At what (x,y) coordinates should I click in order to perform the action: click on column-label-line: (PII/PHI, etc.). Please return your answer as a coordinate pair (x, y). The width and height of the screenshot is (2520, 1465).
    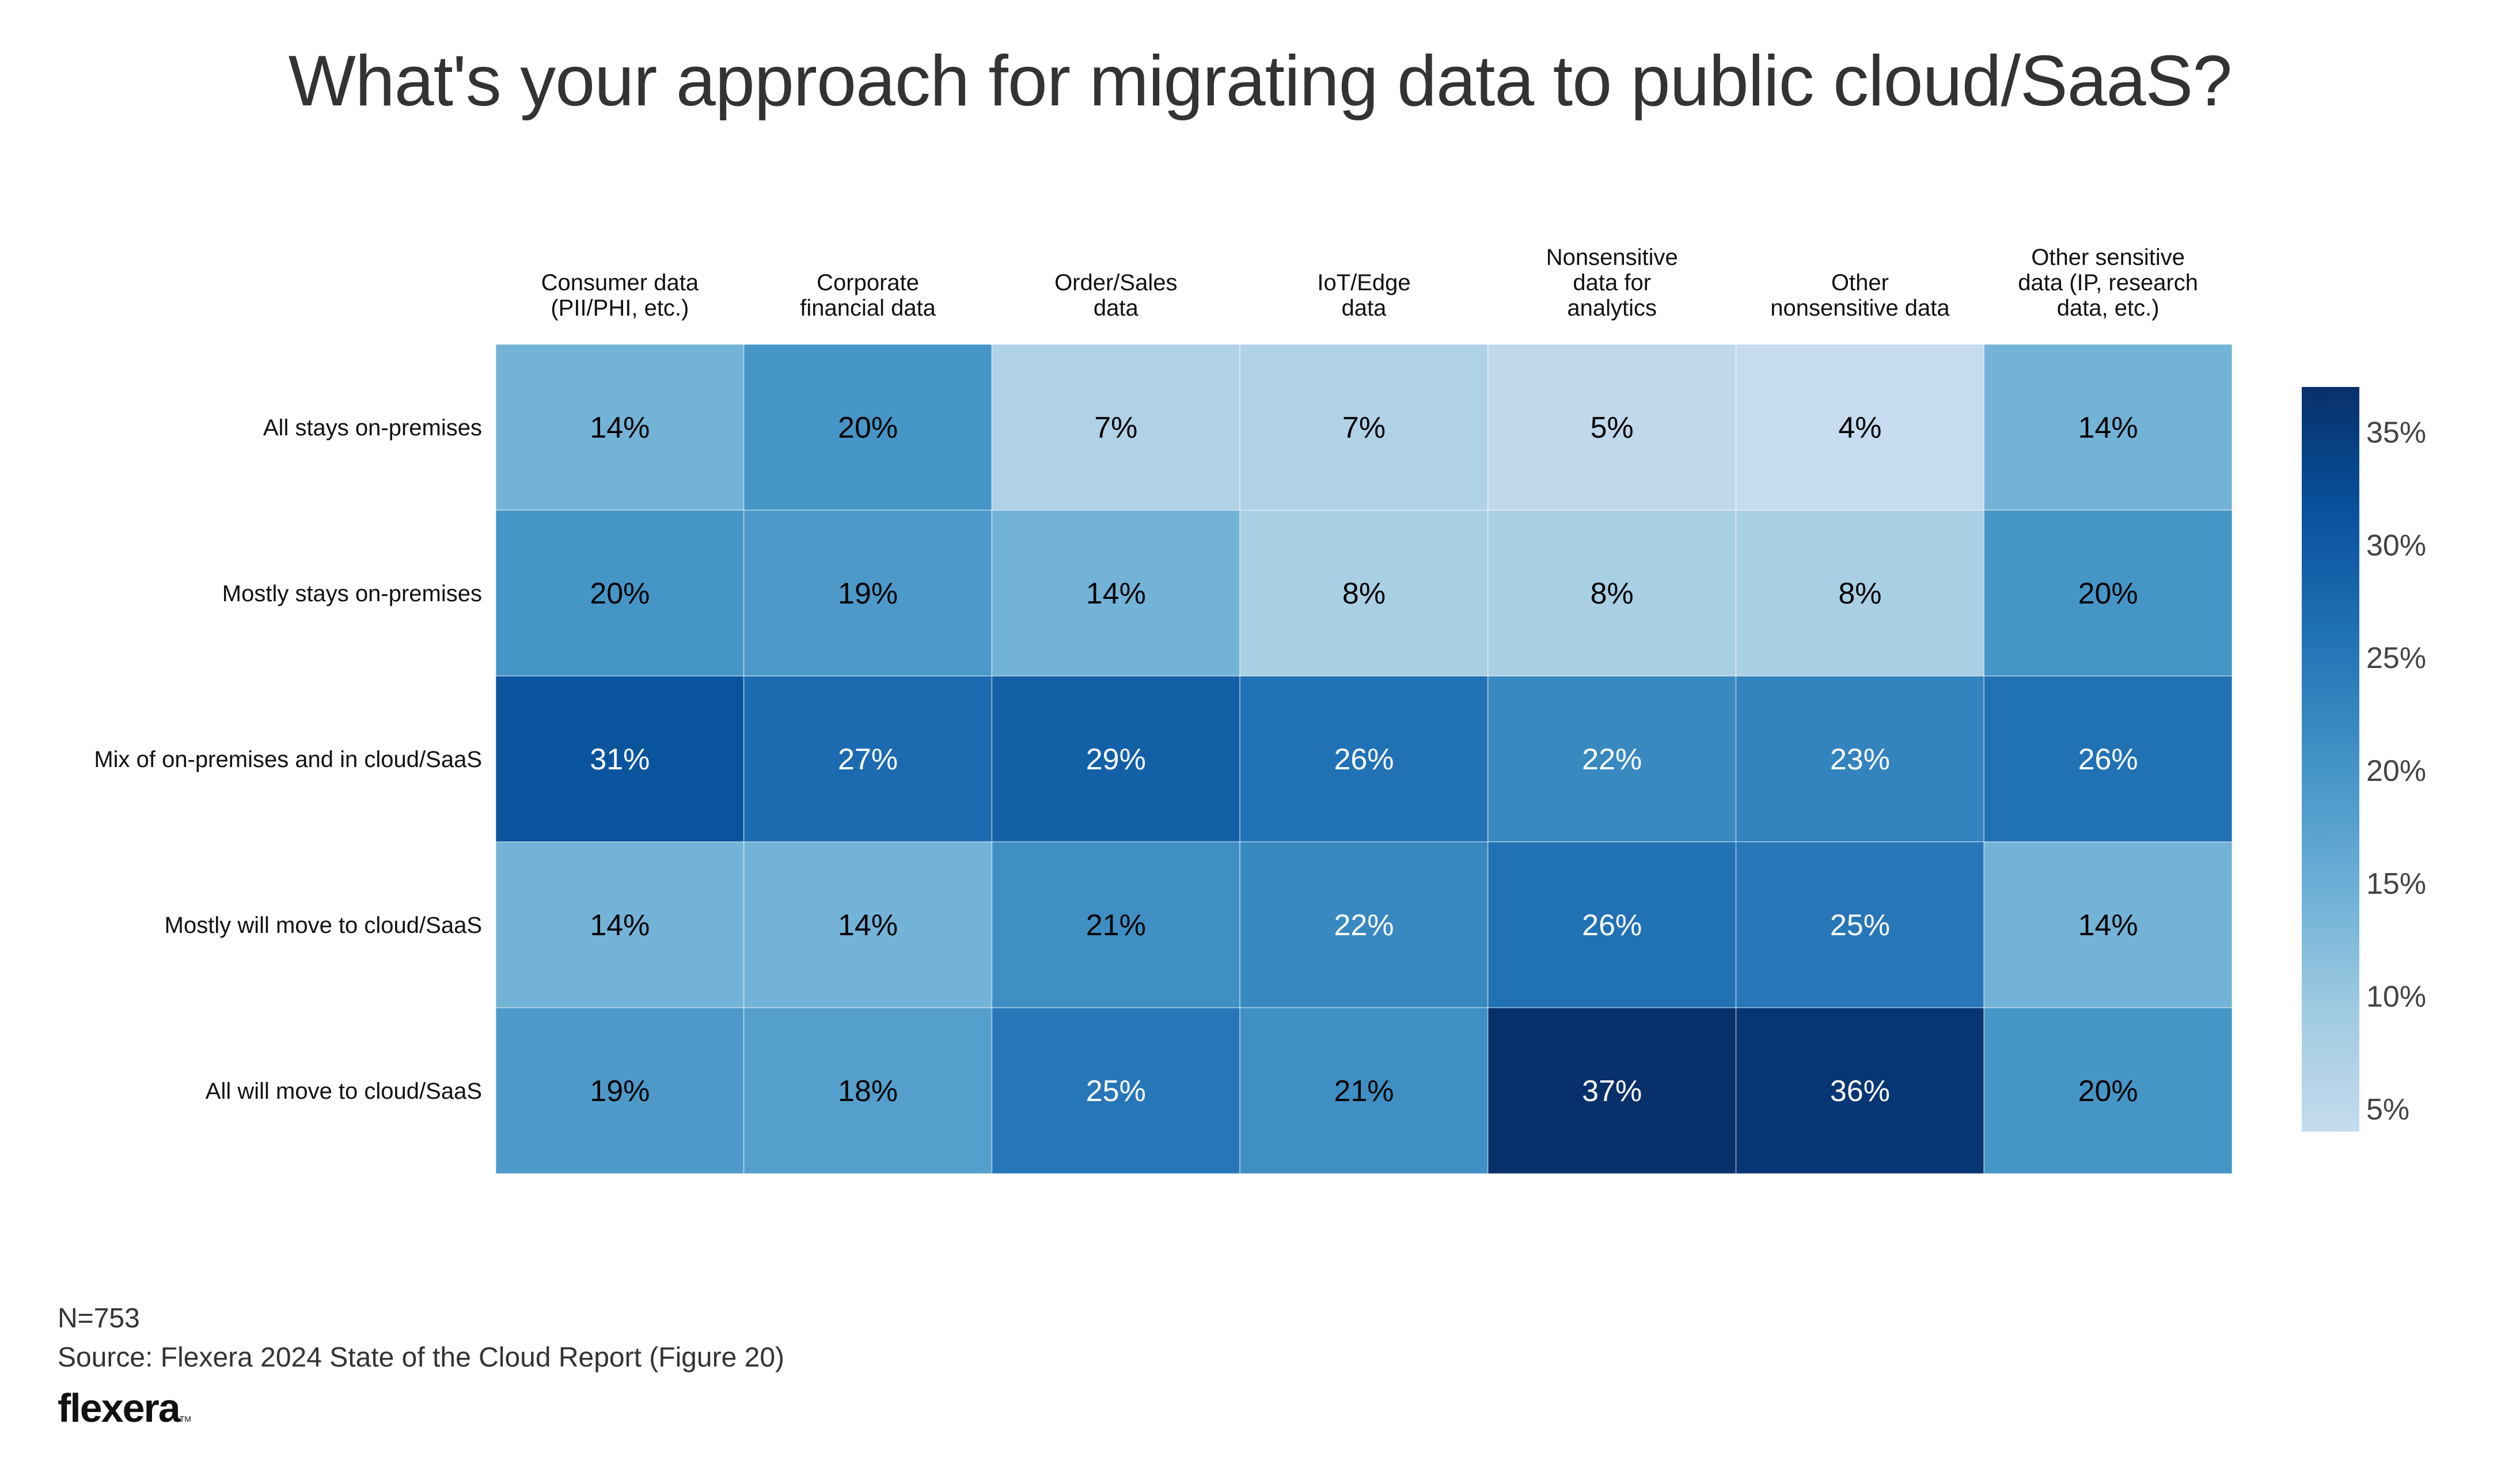
    Looking at the image, I should click on (620, 308).